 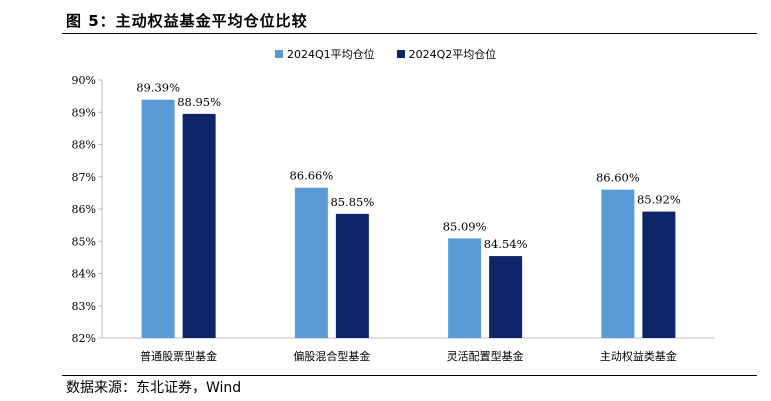 I want to click on data-label: 85.85%, so click(x=352, y=202).